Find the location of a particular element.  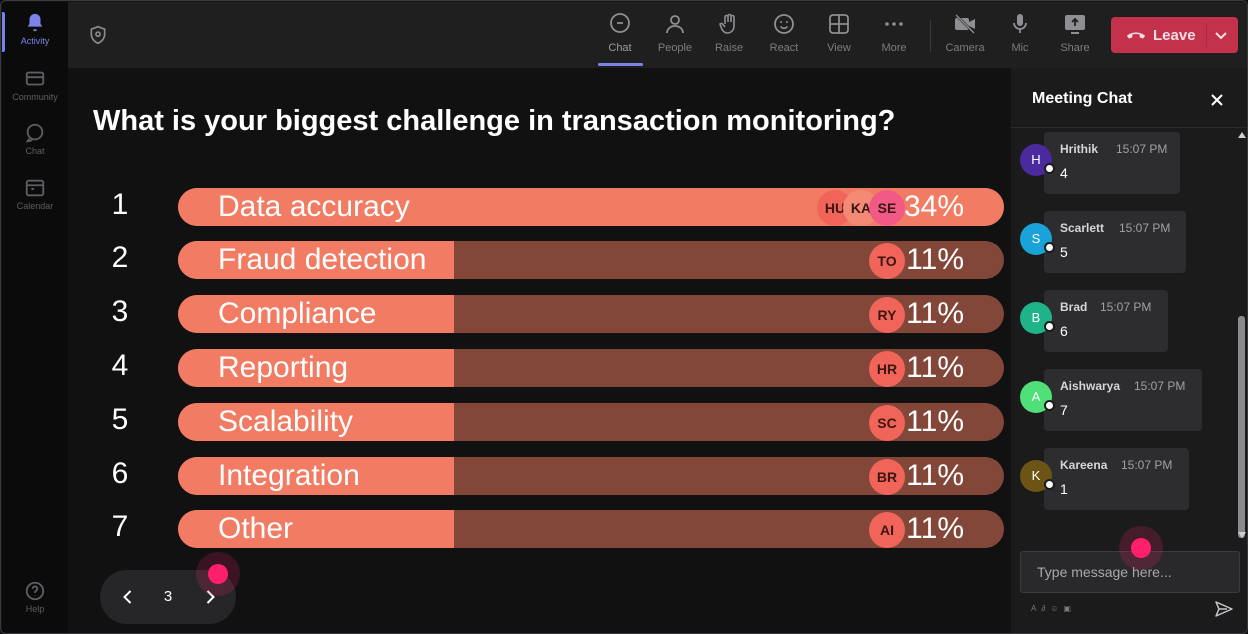

option-label: Compliance is located at coordinates (297, 313).